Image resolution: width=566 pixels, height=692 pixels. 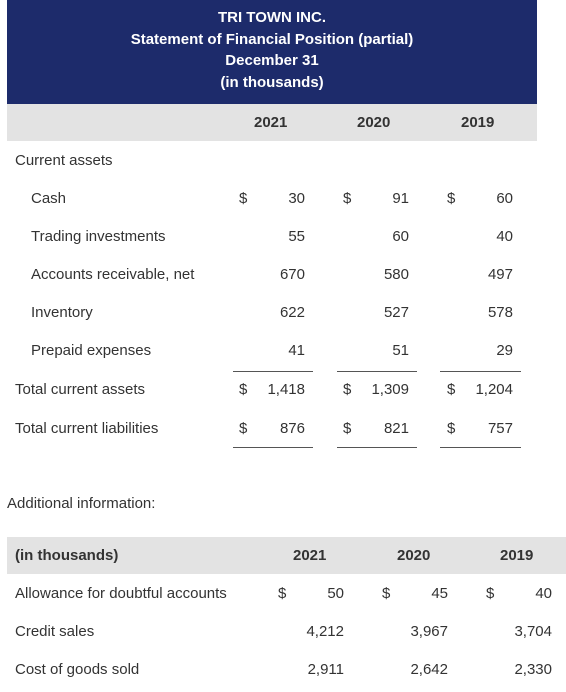 I want to click on total-current-assets-2021: 1,418, so click(x=286, y=389).